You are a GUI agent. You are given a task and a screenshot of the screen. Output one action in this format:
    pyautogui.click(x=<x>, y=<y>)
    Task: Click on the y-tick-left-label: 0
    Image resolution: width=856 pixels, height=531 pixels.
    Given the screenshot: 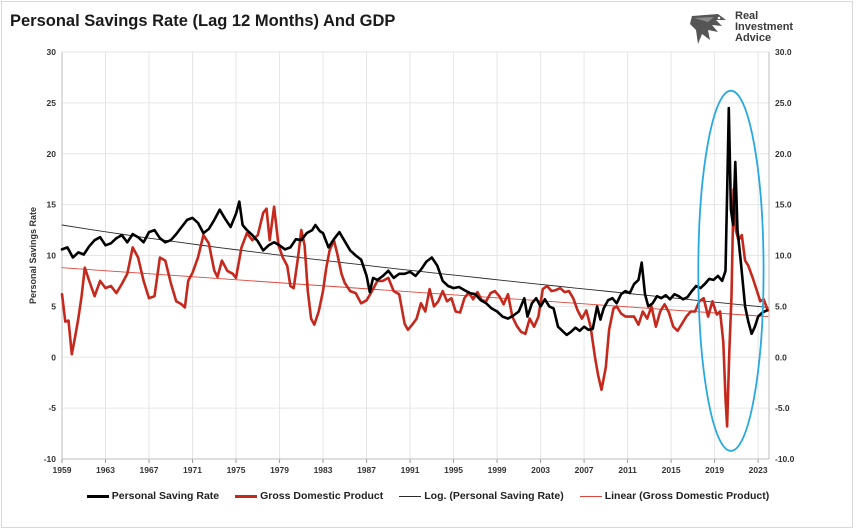 What is the action you would take?
    pyautogui.click(x=53, y=357)
    